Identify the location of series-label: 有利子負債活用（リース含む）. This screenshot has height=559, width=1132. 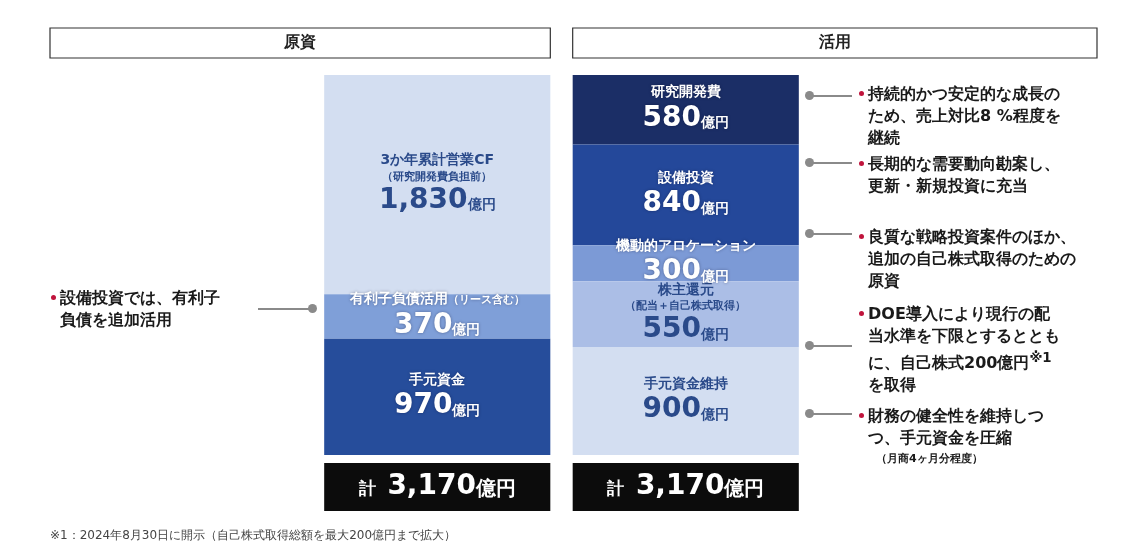
(436, 298).